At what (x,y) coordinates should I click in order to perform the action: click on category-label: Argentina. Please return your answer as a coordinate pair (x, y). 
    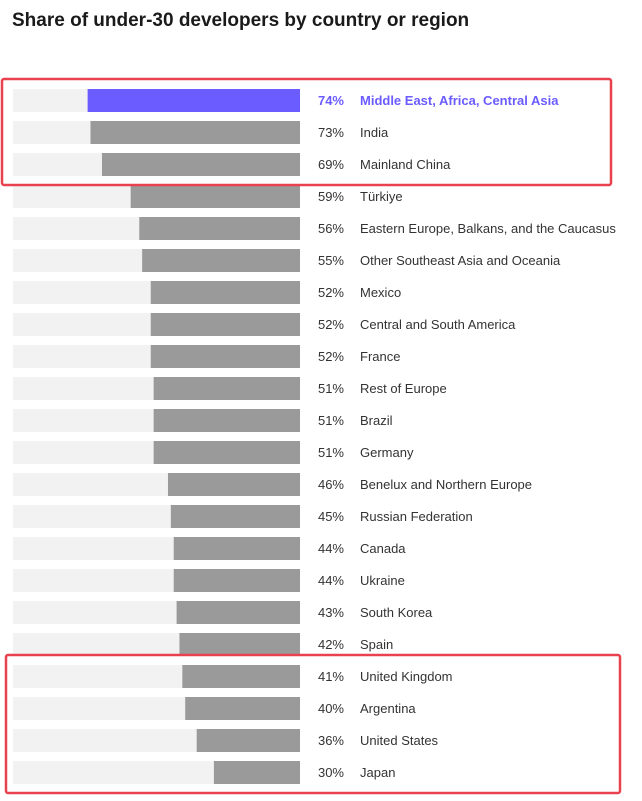
    Looking at the image, I should click on (388, 708).